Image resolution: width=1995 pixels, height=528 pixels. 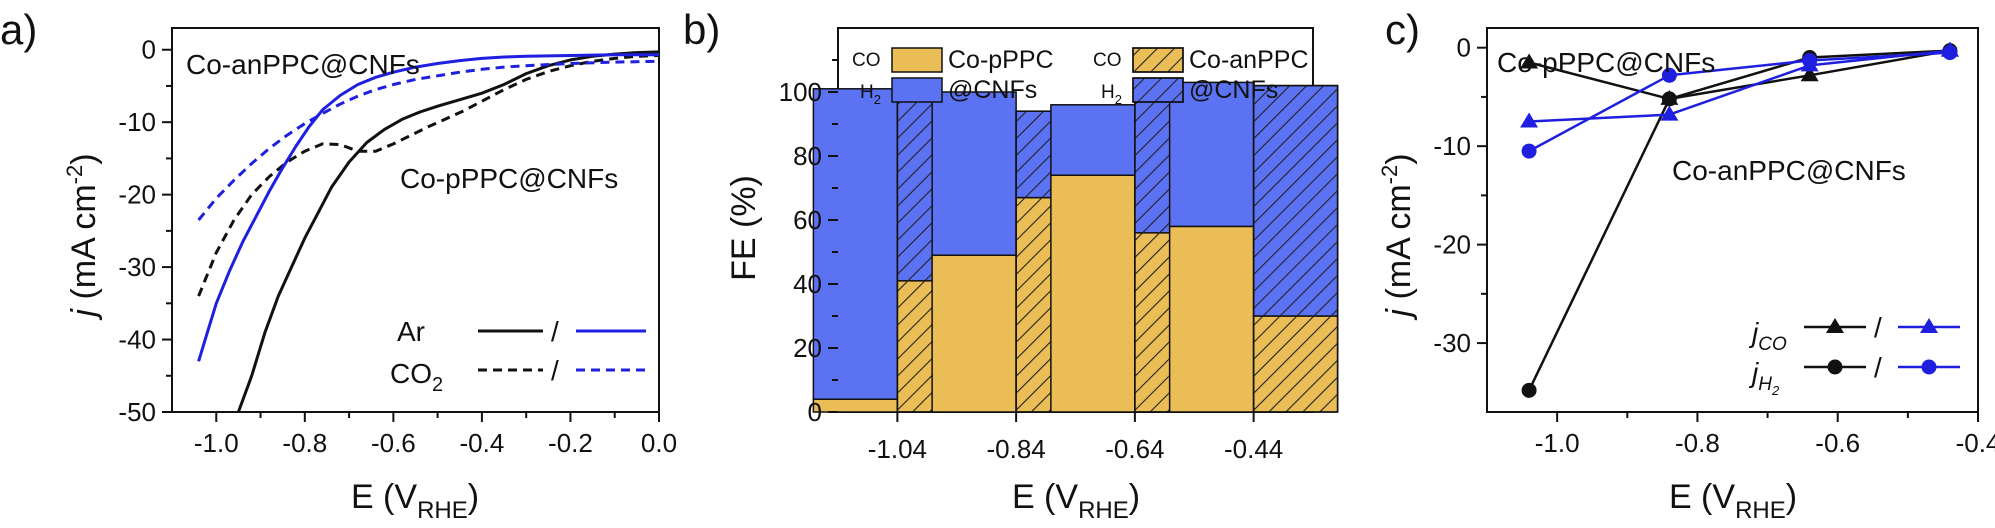 What do you see at coordinates (84, 158) in the screenshot?
I see `panel-a-ylabel-end: )` at bounding box center [84, 158].